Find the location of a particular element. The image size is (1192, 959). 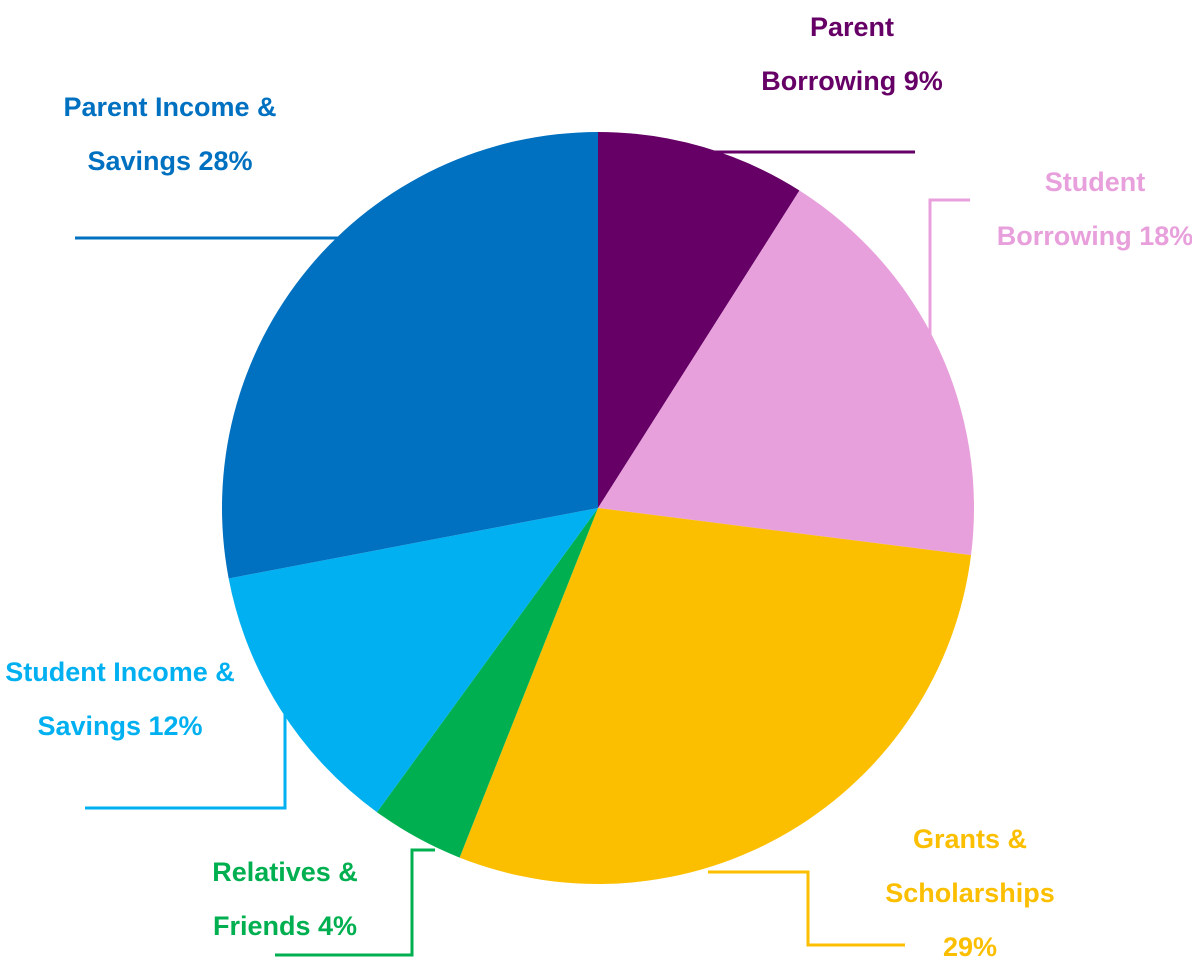

slice-label: Parent Income & Savings 28% is located at coordinates (170, 134).